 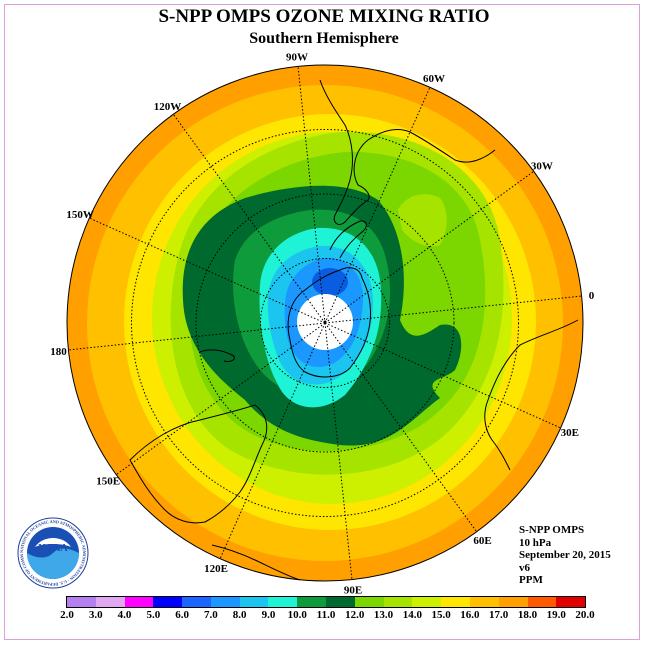 What do you see at coordinates (324, 38) in the screenshot?
I see `map-subtitle: Southern Hemisphere` at bounding box center [324, 38].